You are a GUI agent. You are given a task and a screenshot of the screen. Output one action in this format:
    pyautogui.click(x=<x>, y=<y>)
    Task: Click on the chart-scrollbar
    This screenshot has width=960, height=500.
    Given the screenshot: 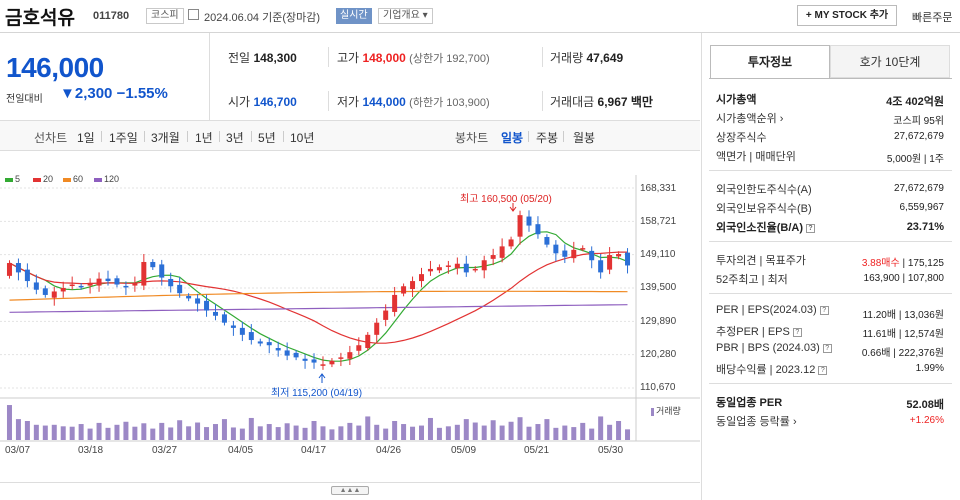 What is the action you would take?
    pyautogui.click(x=350, y=491)
    